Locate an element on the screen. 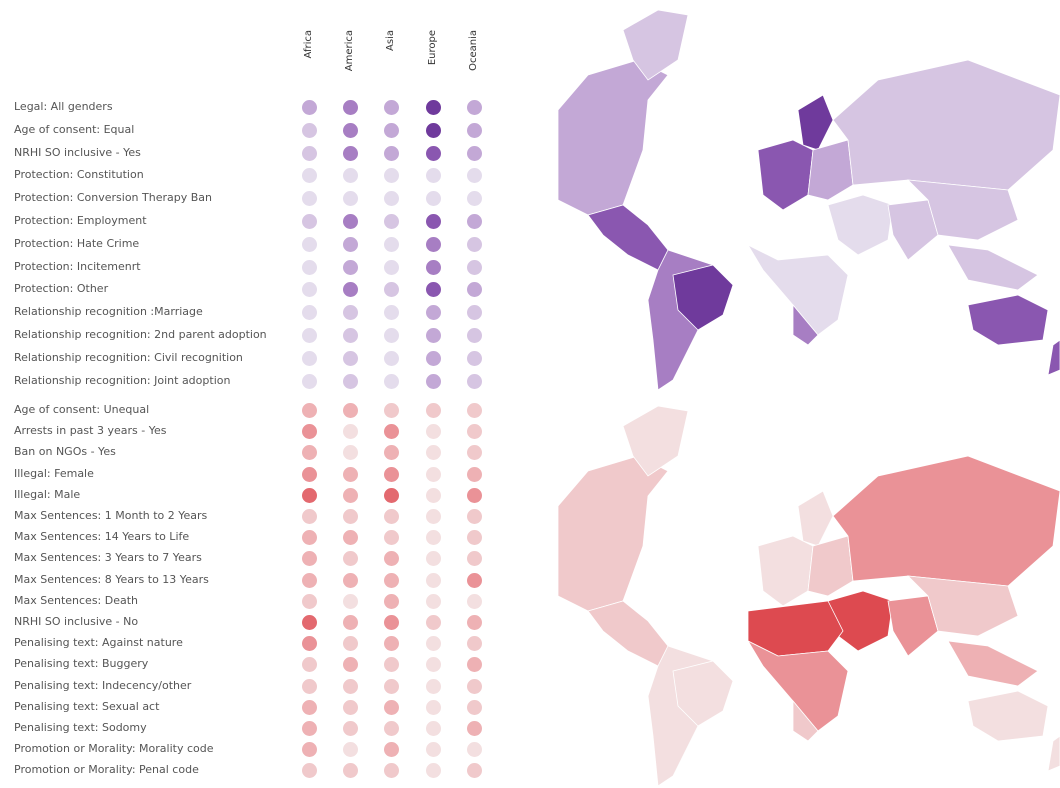  map-region-western-europe is located at coordinates (785, 571).